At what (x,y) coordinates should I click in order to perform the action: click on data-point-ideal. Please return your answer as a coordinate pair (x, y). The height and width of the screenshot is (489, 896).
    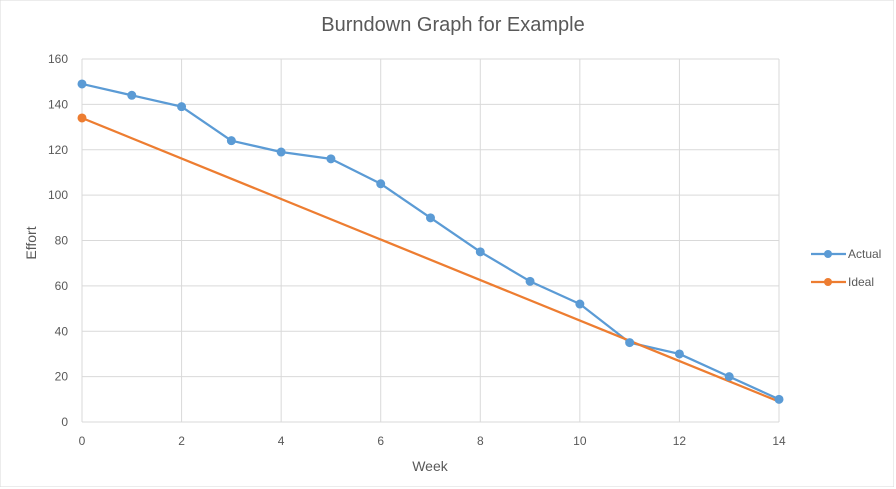
    Looking at the image, I should click on (82, 118).